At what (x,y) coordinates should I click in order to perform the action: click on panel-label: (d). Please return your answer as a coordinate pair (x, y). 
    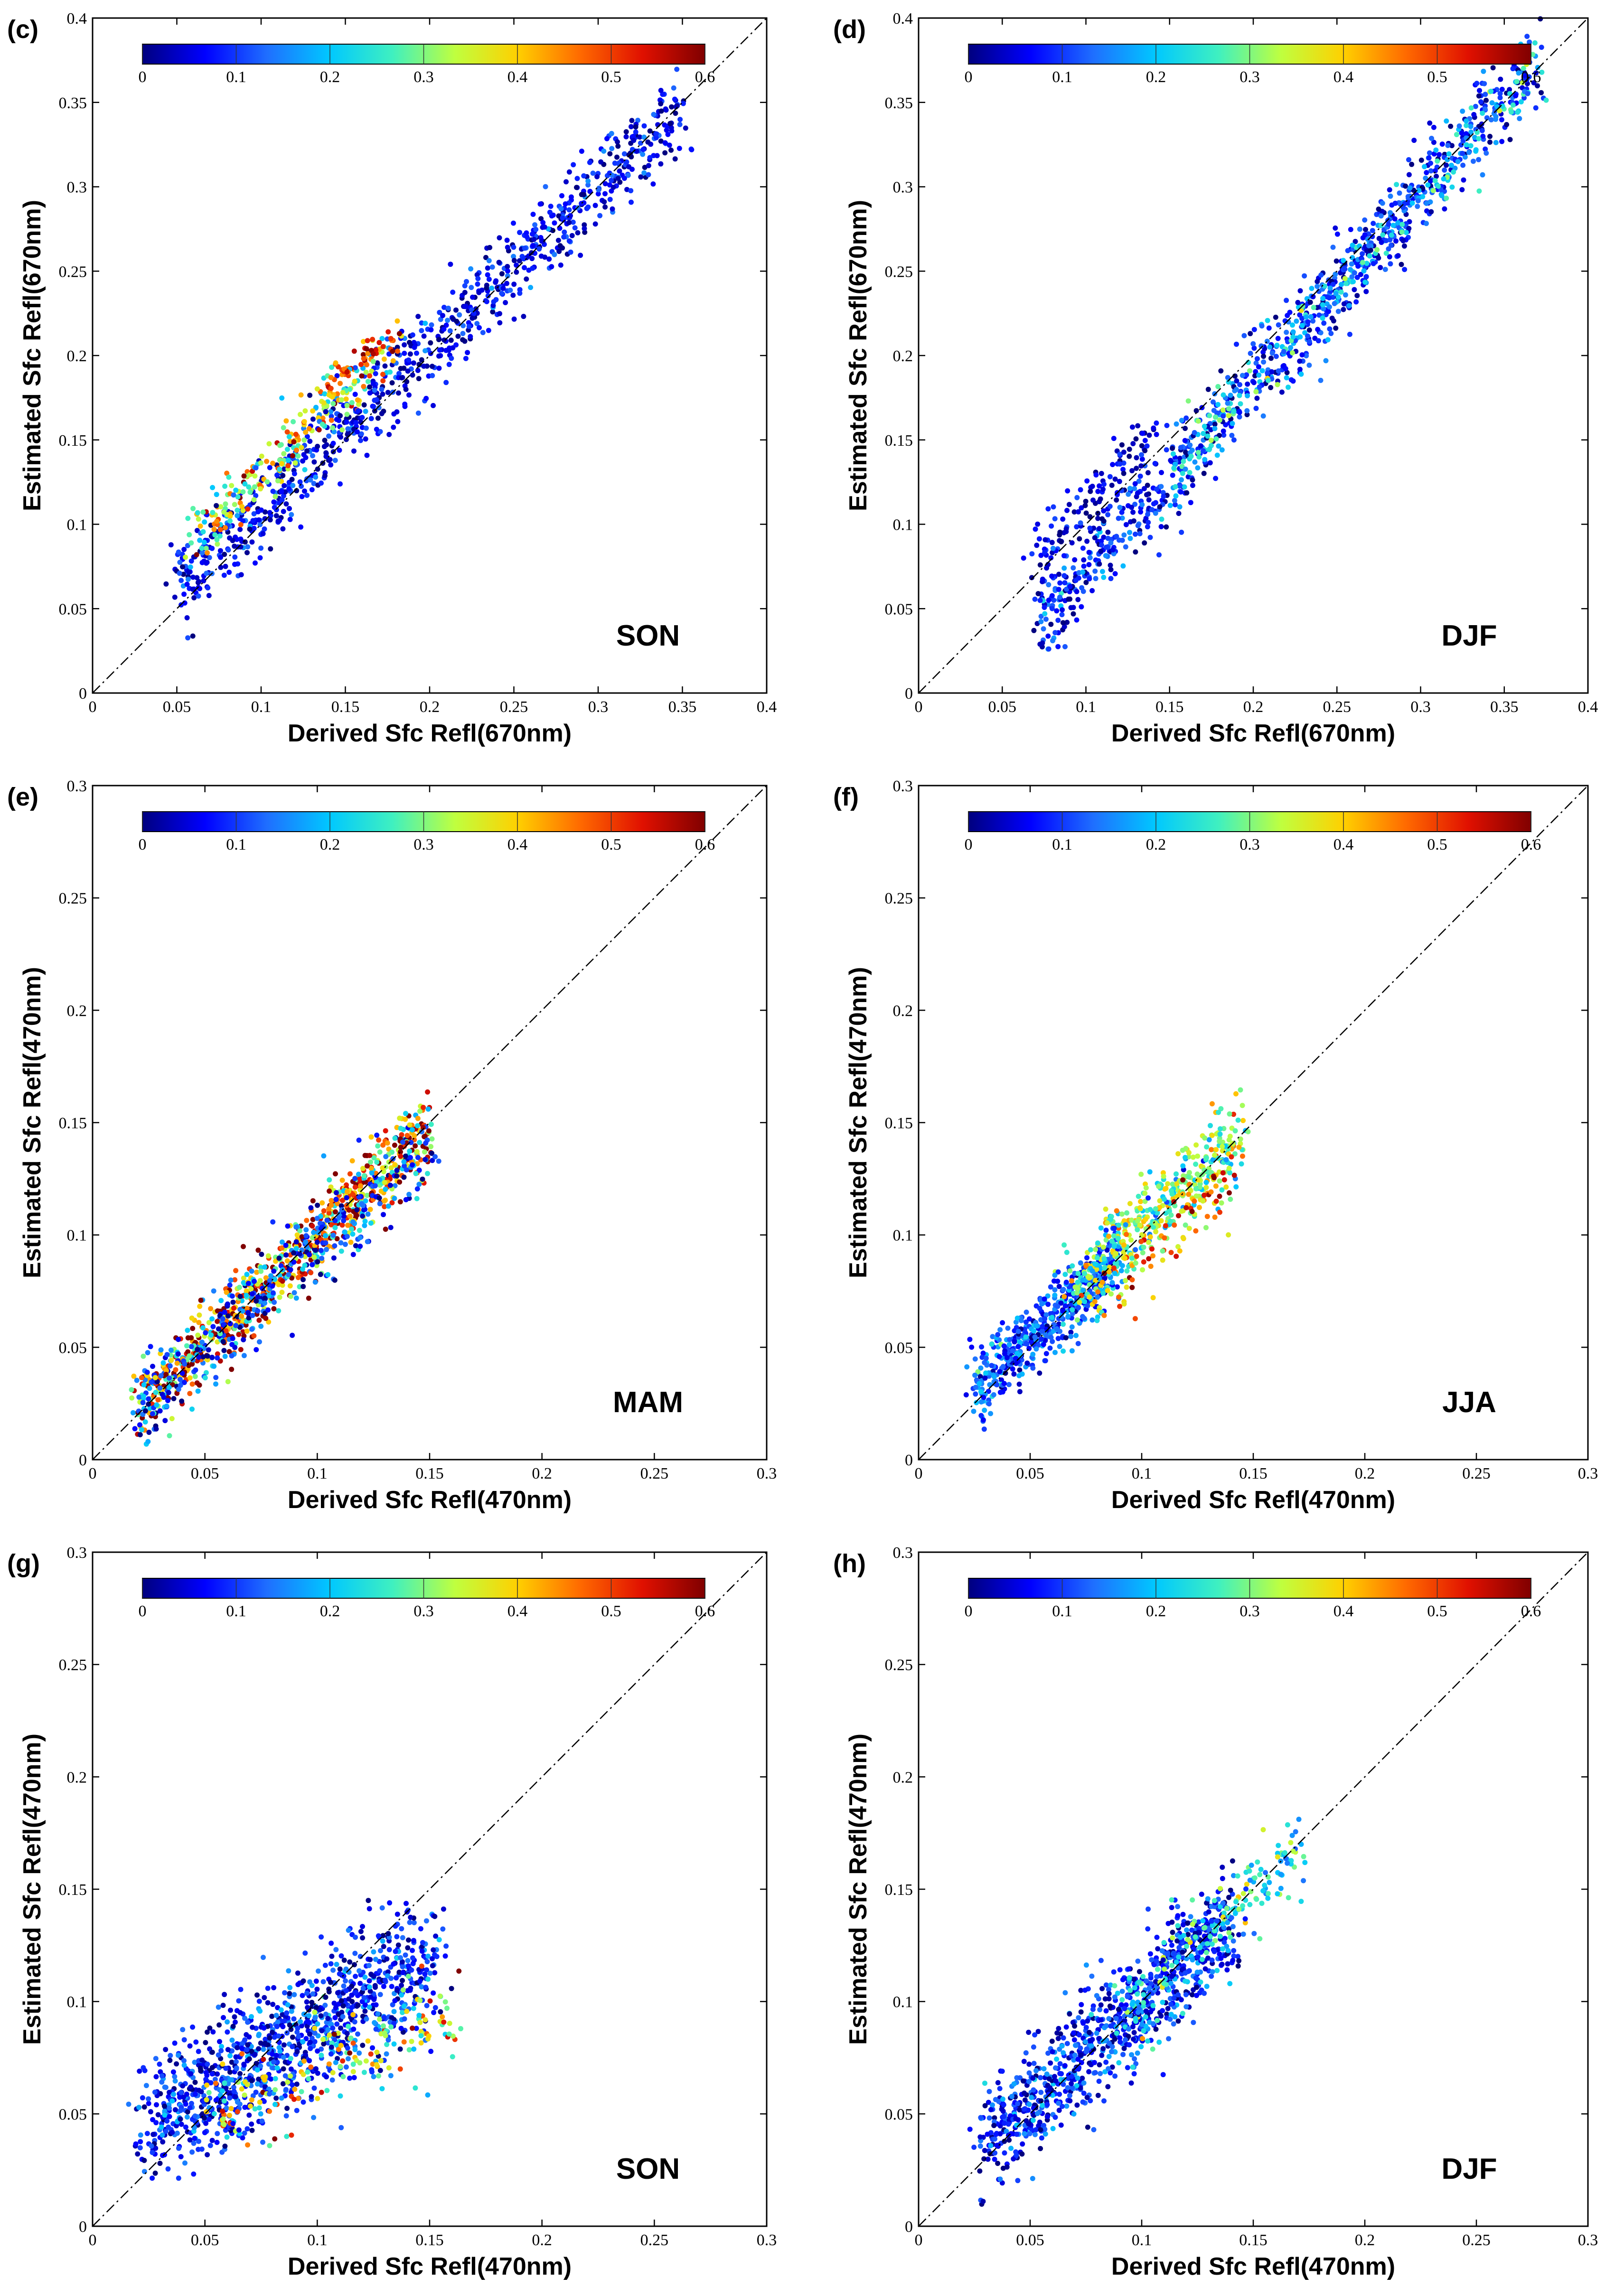
    Looking at the image, I should click on (849, 30).